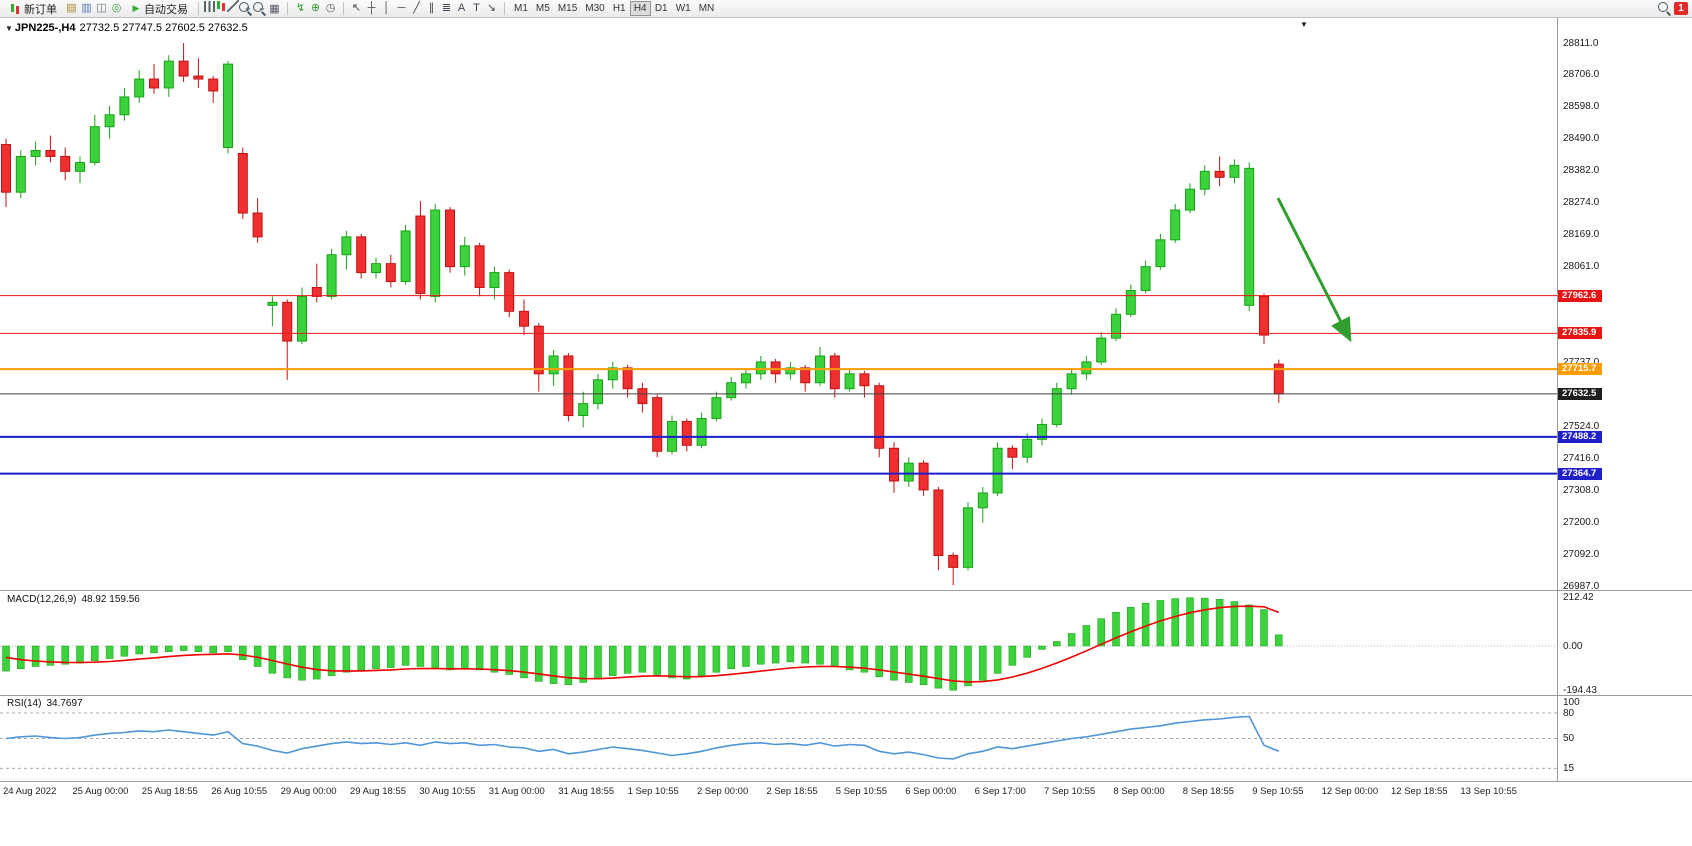  I want to click on zoom-out-icon: −, so click(260, 9).